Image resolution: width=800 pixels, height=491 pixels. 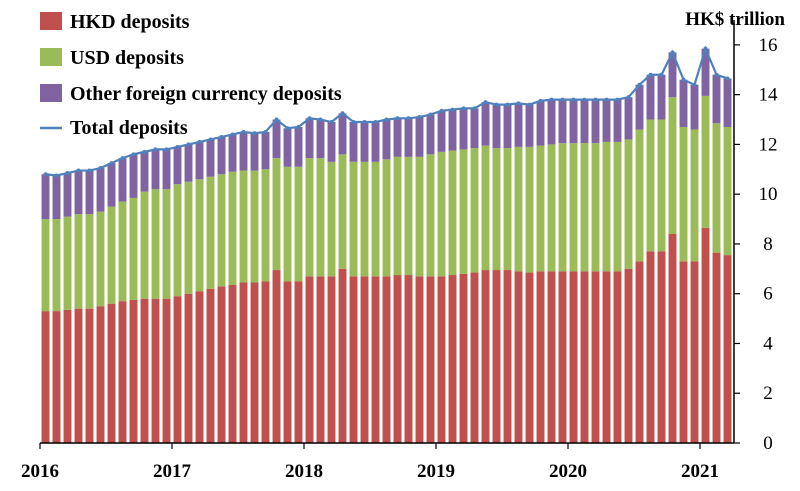 I want to click on x-tick-label-2021: 2021, so click(x=700, y=471).